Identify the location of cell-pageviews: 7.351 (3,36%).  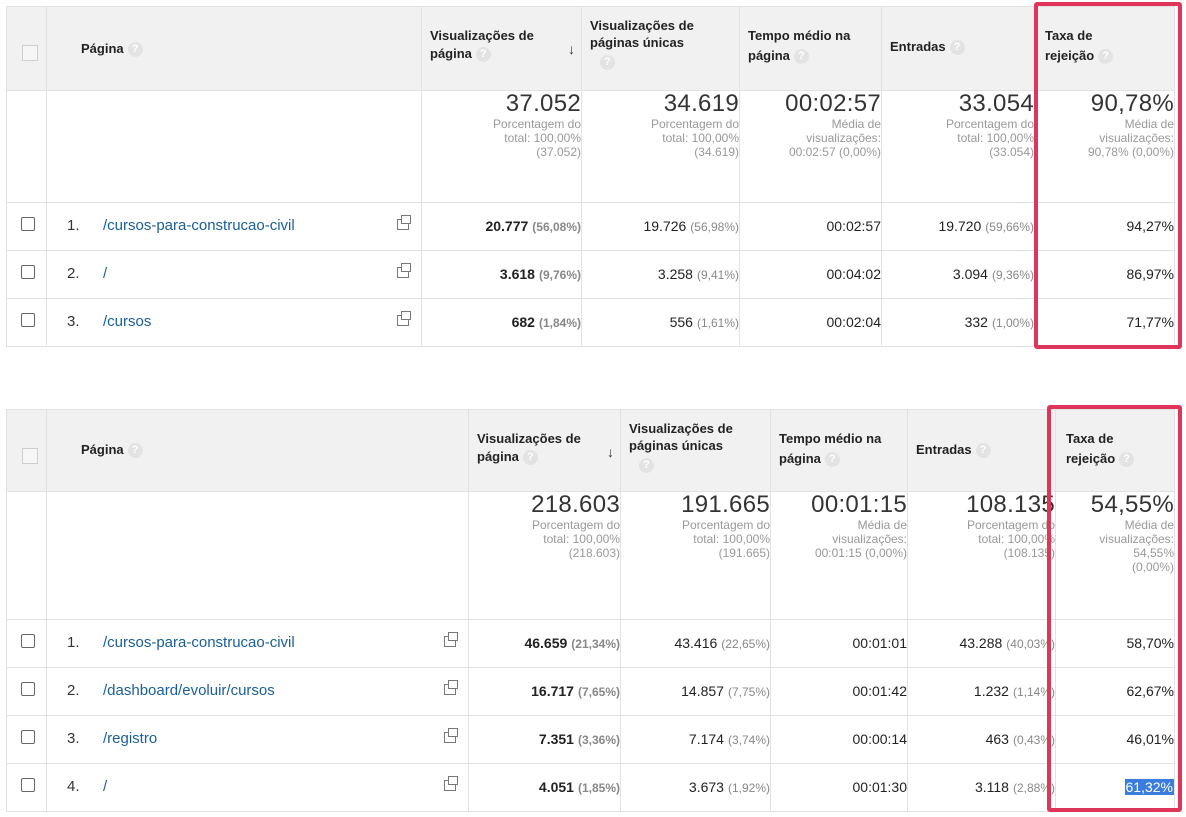
(544, 739).